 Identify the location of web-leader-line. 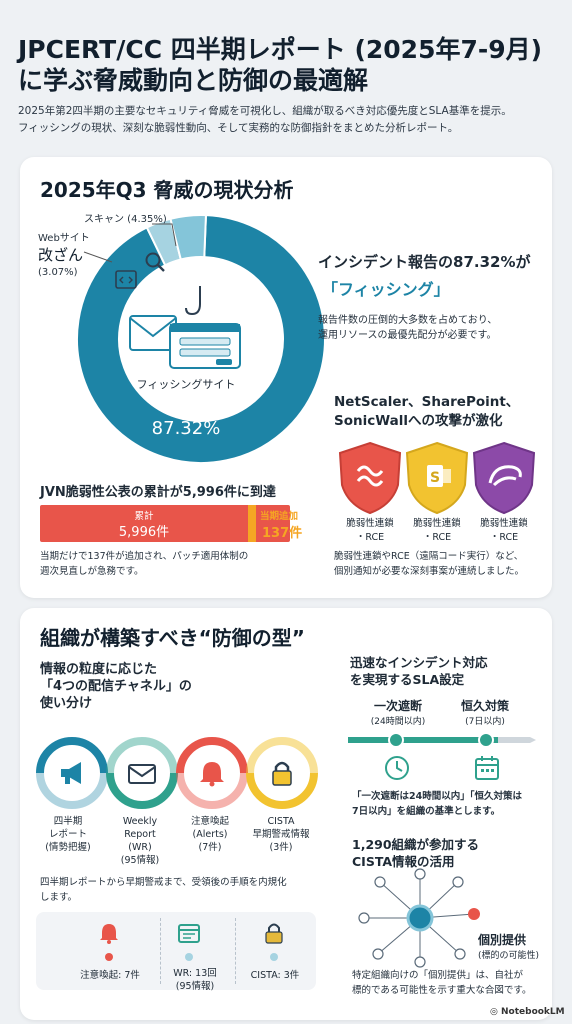
(102, 258).